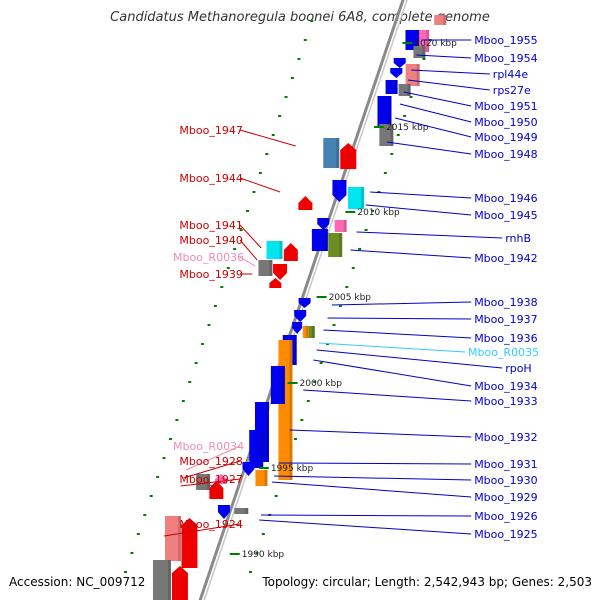 This screenshot has width=600, height=600. I want to click on gene-label-mboo_1938: Mboo_1938, so click(505, 302).